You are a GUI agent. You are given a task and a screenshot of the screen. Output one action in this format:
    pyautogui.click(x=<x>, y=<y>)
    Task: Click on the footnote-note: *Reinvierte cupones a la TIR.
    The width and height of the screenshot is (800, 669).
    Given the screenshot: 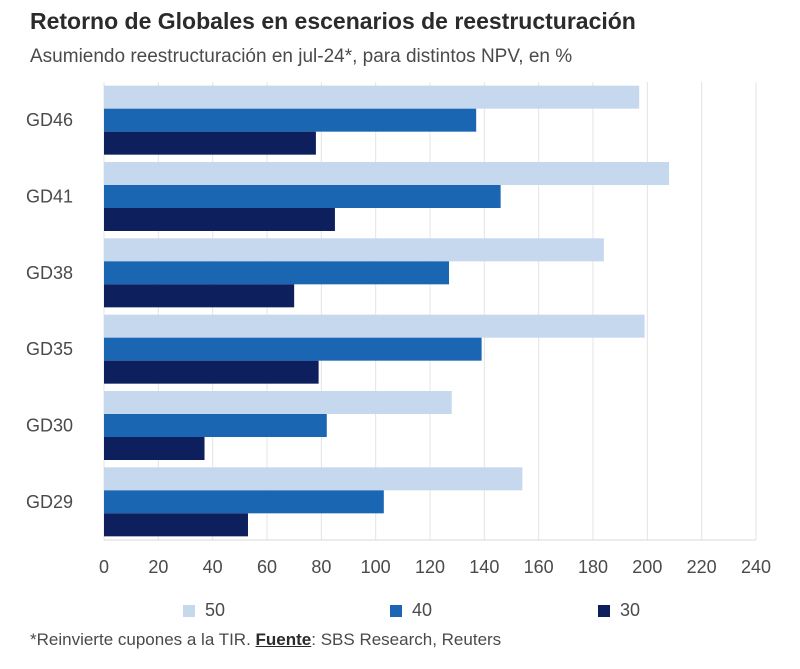 What is the action you would take?
    pyautogui.click(x=143, y=639)
    